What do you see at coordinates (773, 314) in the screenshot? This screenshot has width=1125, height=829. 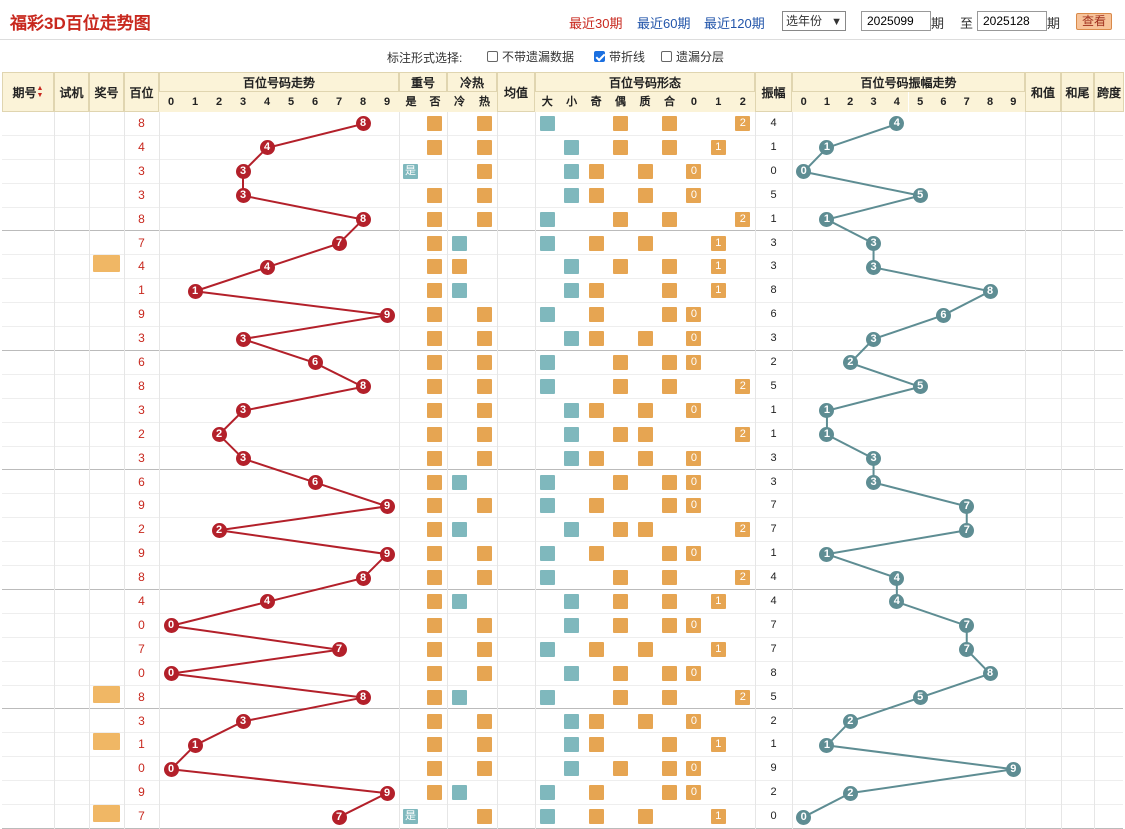 I see `amp-cell: 6` at bounding box center [773, 314].